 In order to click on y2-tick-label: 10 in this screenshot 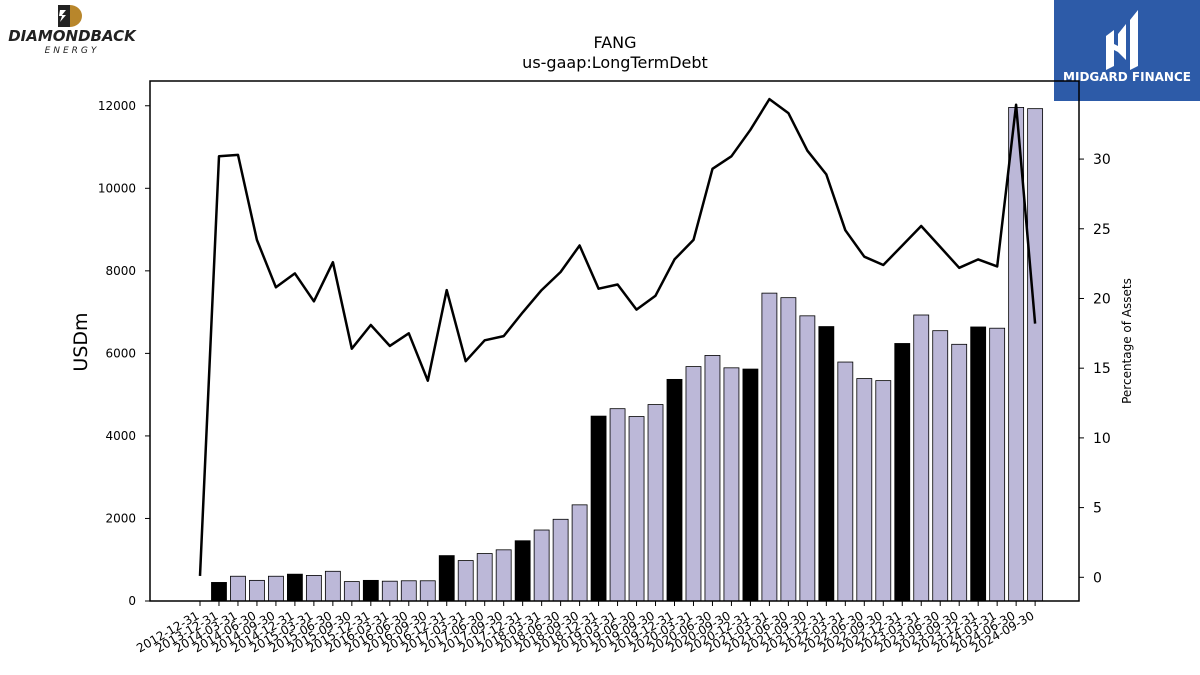, I will do `click(1102, 439)`.